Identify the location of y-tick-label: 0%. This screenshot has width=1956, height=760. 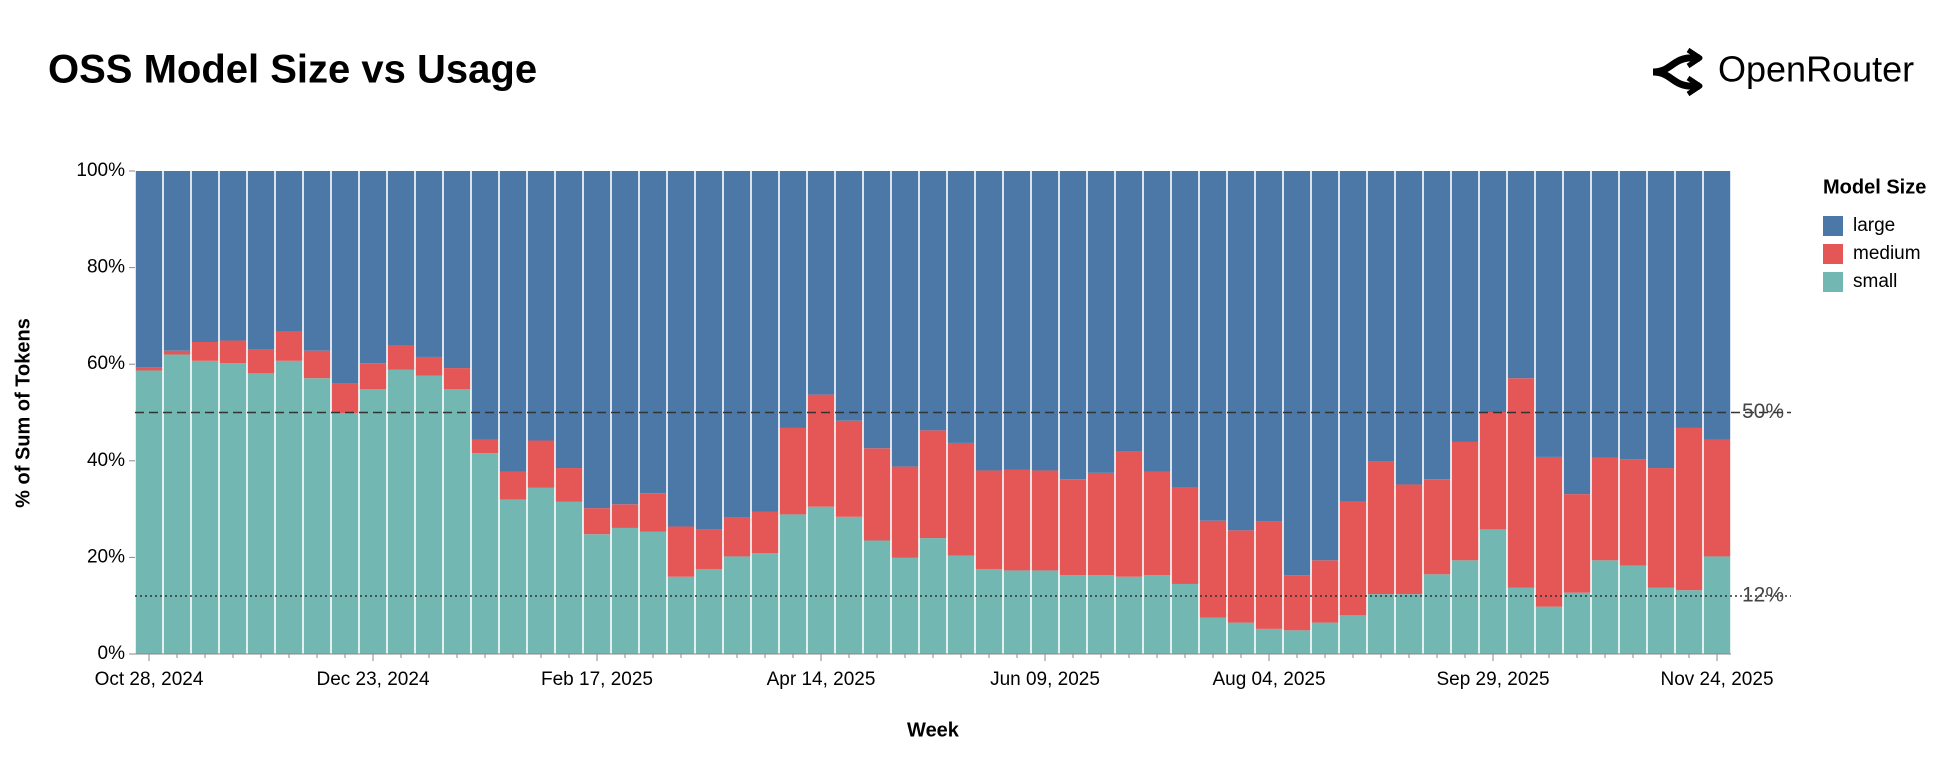
(112, 653).